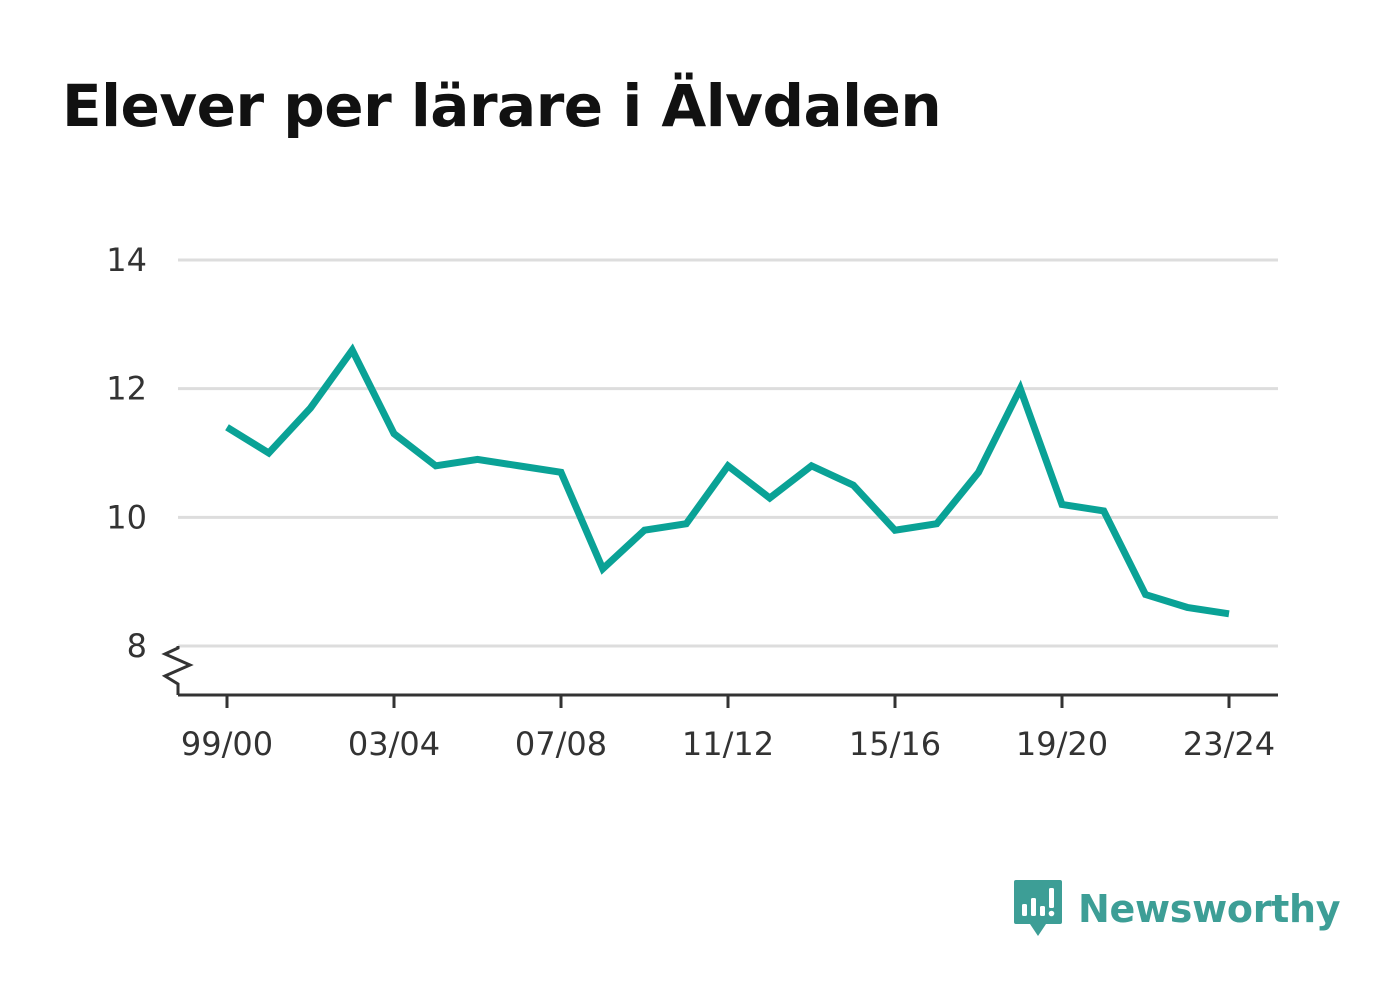 The height and width of the screenshot is (999, 1382). Describe the element at coordinates (126, 517) in the screenshot. I see `y-tick-label: 10` at that location.